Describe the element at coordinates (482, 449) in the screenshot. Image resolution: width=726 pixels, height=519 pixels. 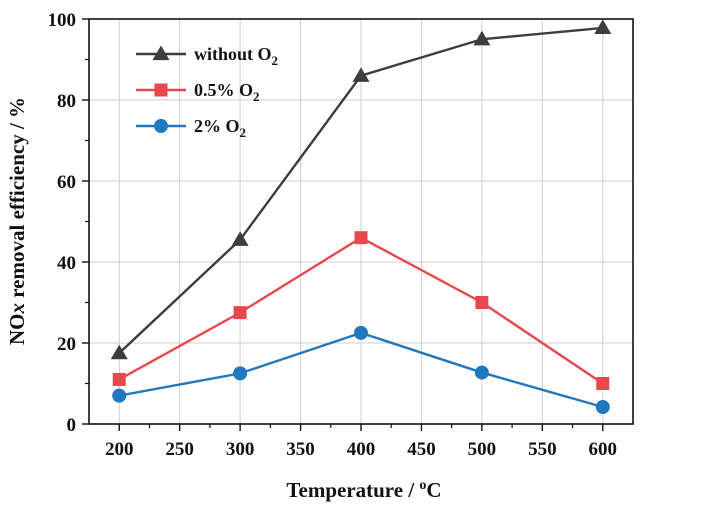
I see `x-tick-label: 500` at that location.